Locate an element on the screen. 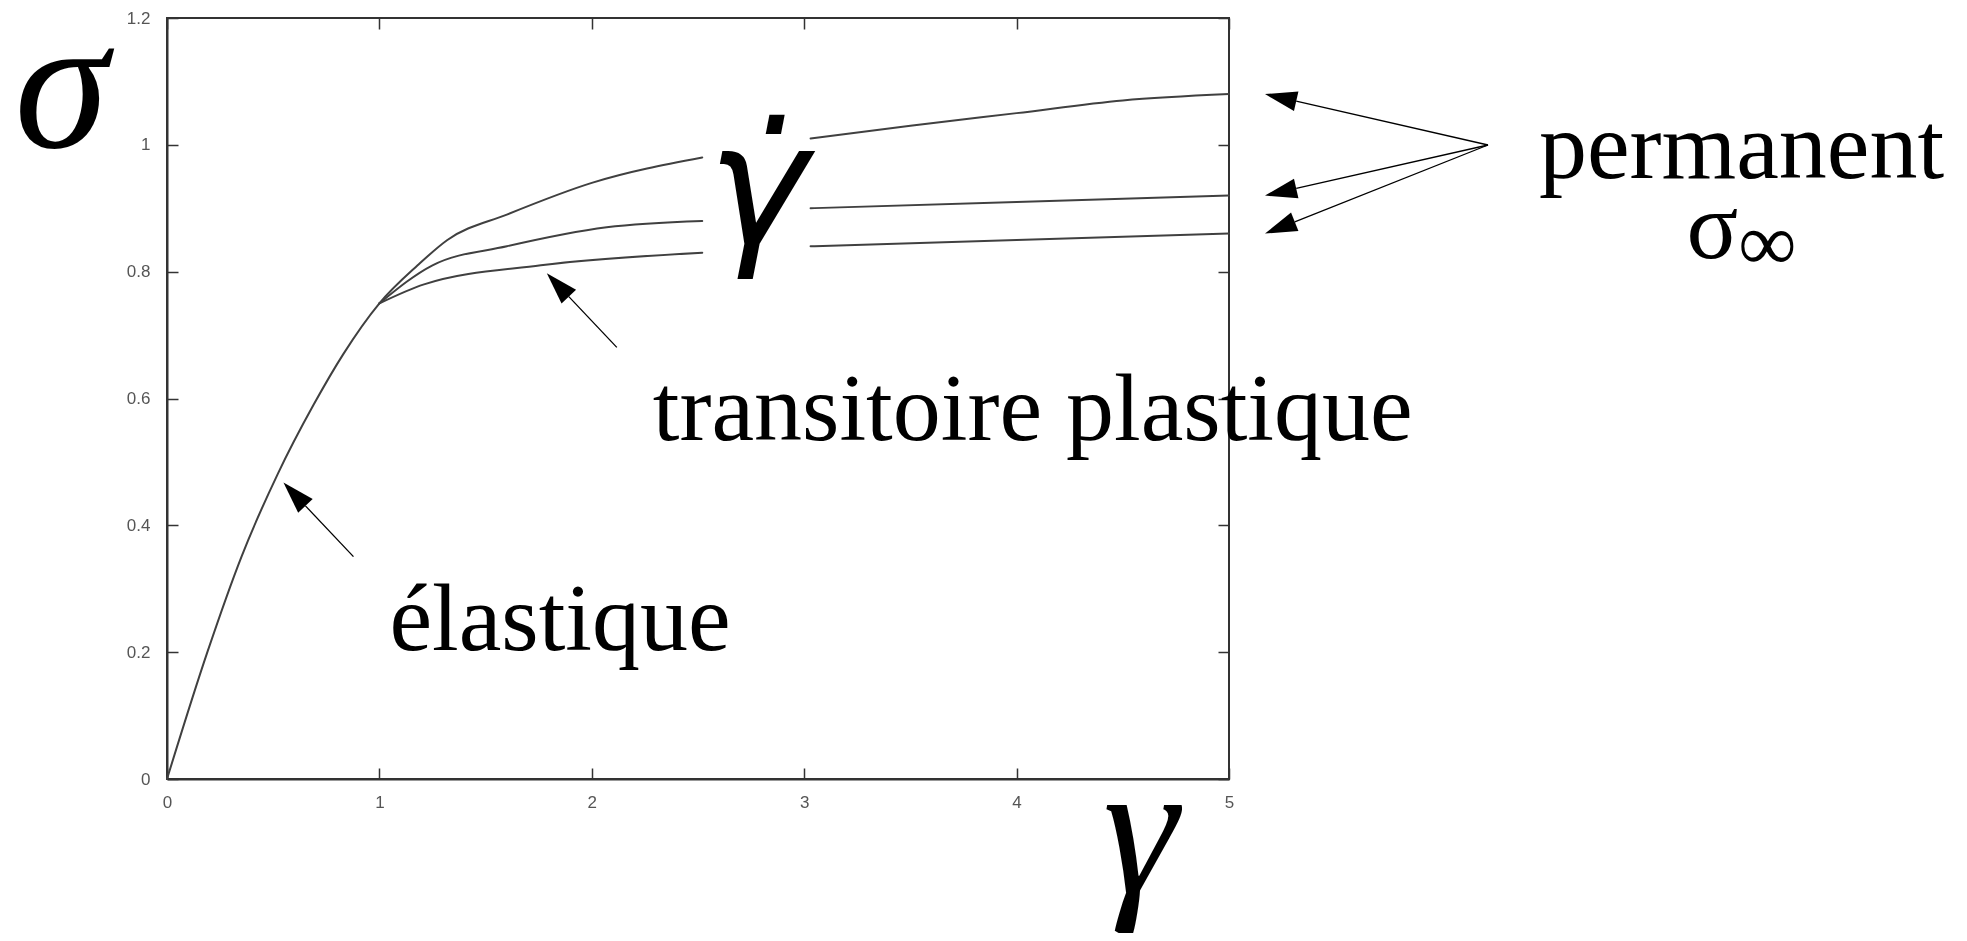 Image resolution: width=1967 pixels, height=941 pixels. annotation: γ̇ is located at coordinates (761, 185).